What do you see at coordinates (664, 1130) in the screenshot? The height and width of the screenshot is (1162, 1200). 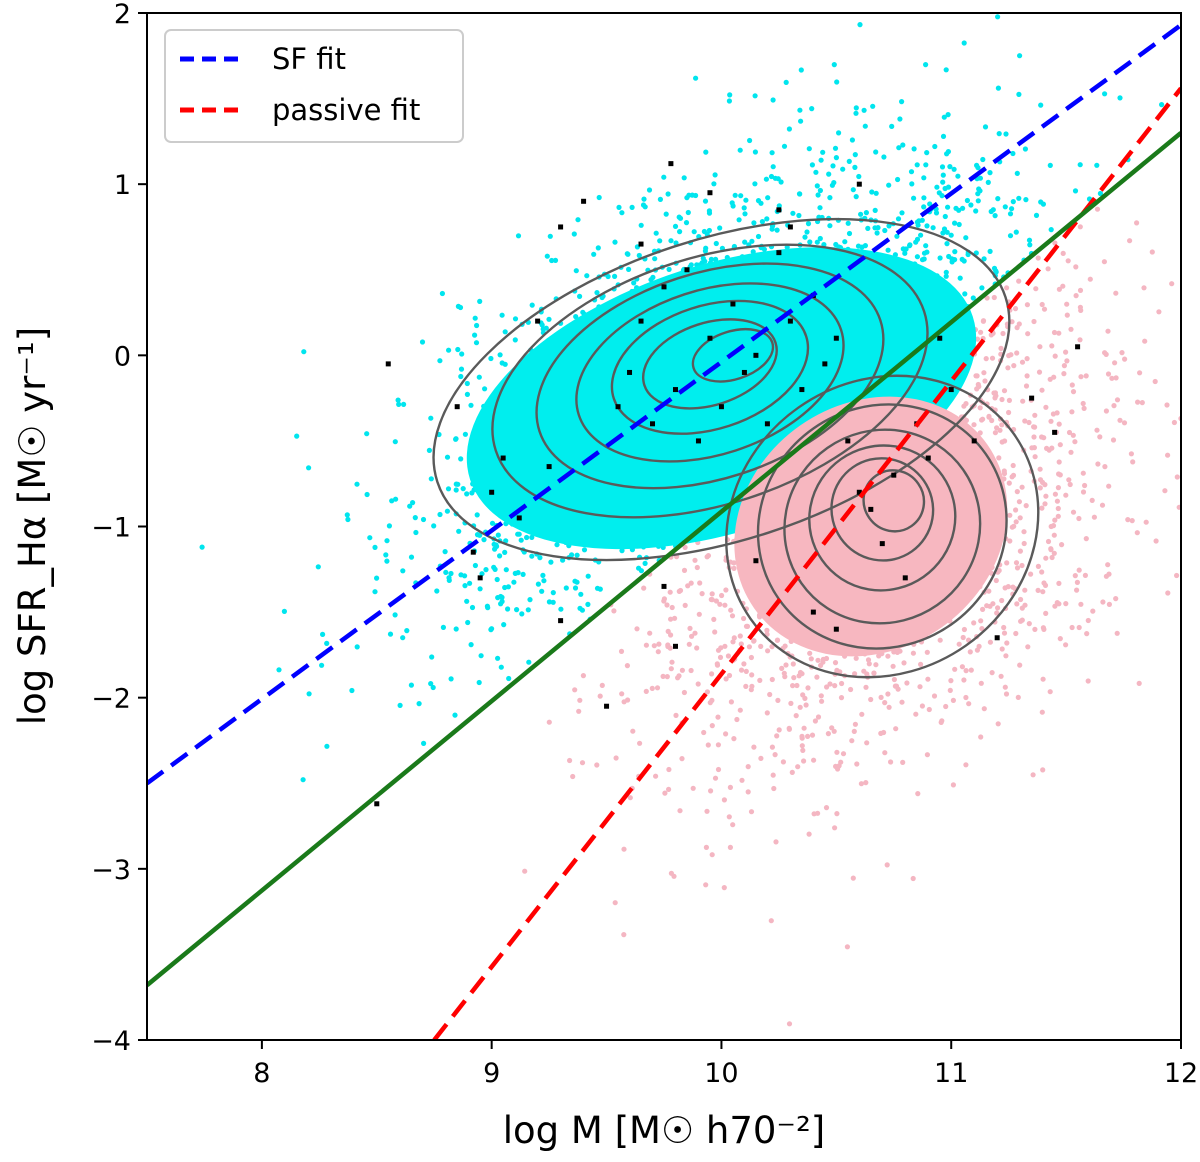 I see `svg-text: log M [M☉ h70⁻²]` at bounding box center [664, 1130].